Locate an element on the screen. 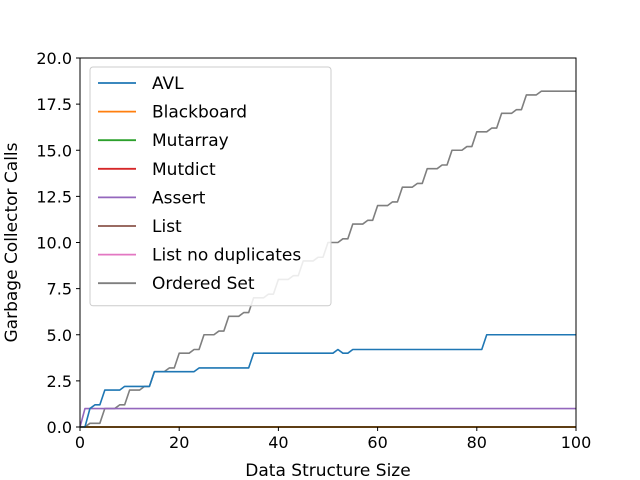  y-tick-label: 17.5 is located at coordinates (54, 104).